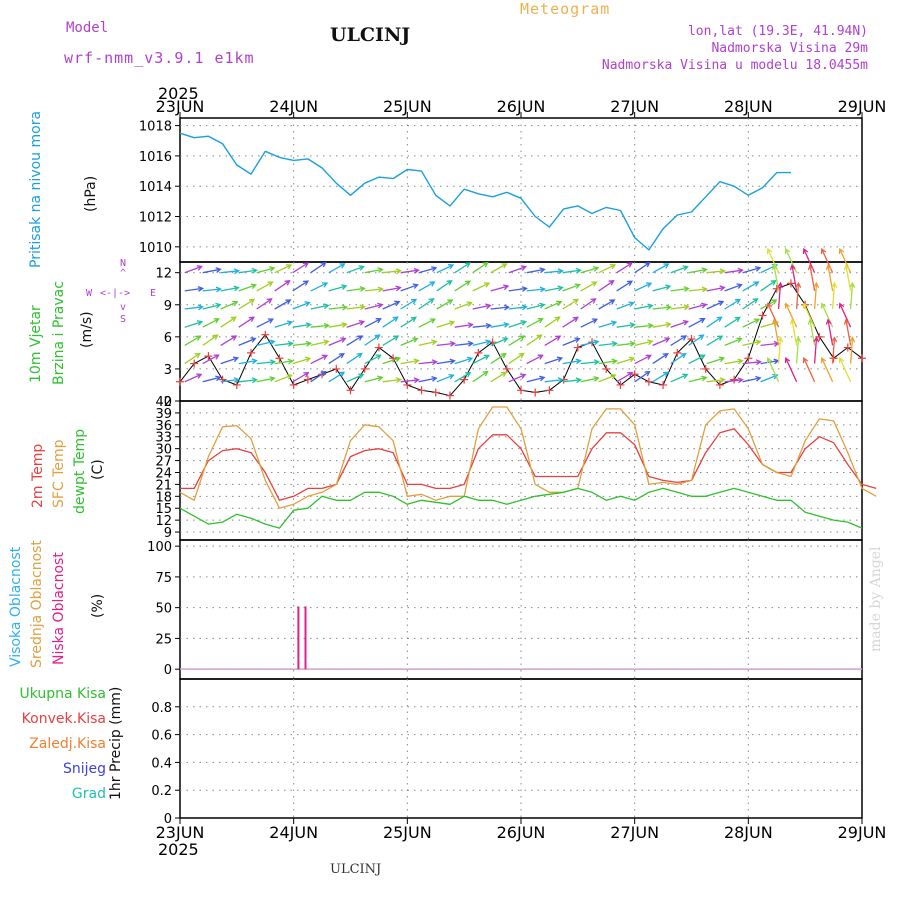 This screenshot has height=900, width=900. Describe the element at coordinates (505, 609) in the screenshot. I see `panel-cloud: 0 25 50 75 100` at that location.